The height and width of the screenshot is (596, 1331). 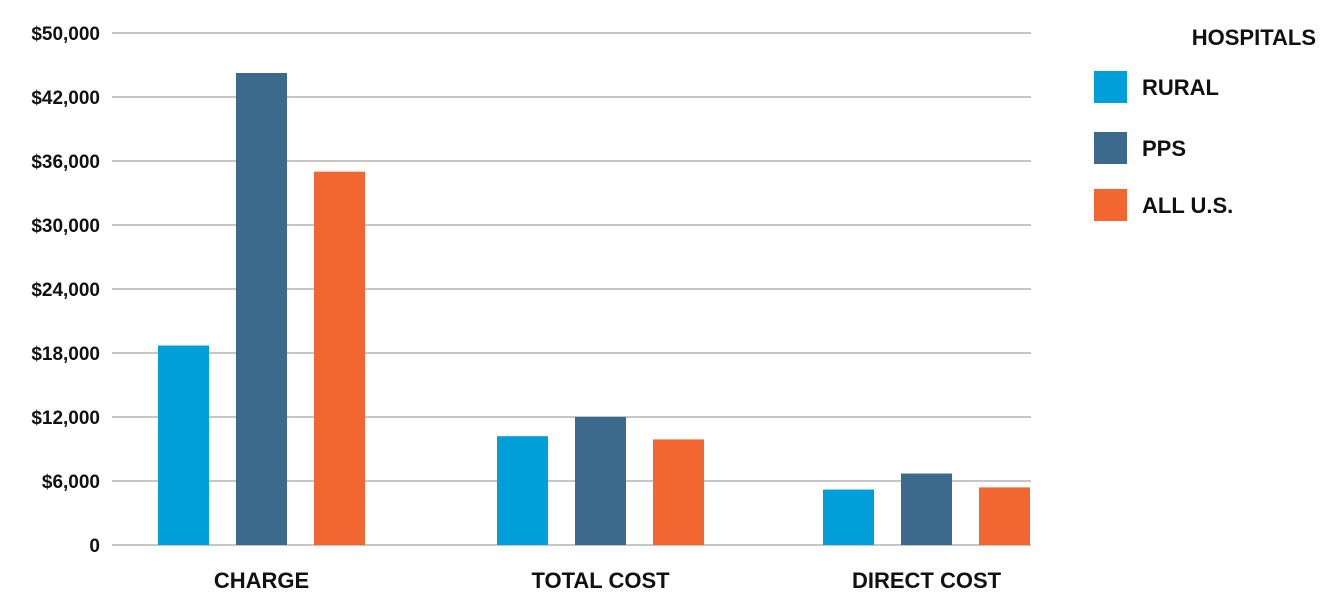 What do you see at coordinates (926, 509) in the screenshot?
I see `bar-pps-direct-cost` at bounding box center [926, 509].